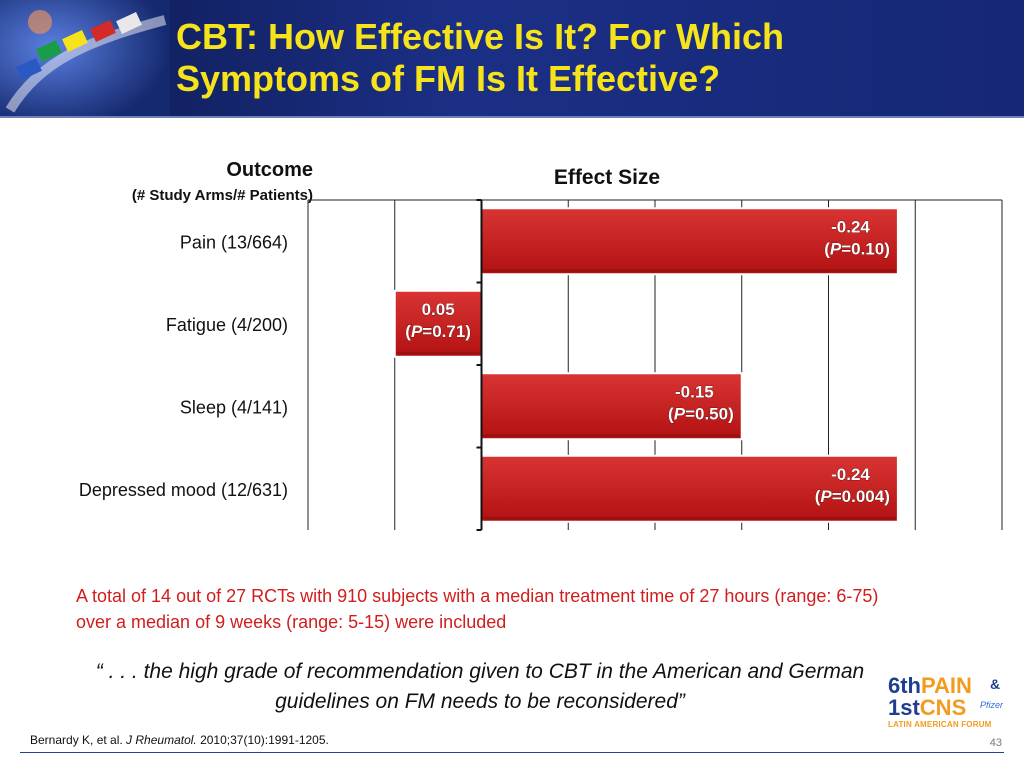 This screenshot has width=1024, height=768. I want to click on category-label: Fatigue (4/200), so click(227, 325).